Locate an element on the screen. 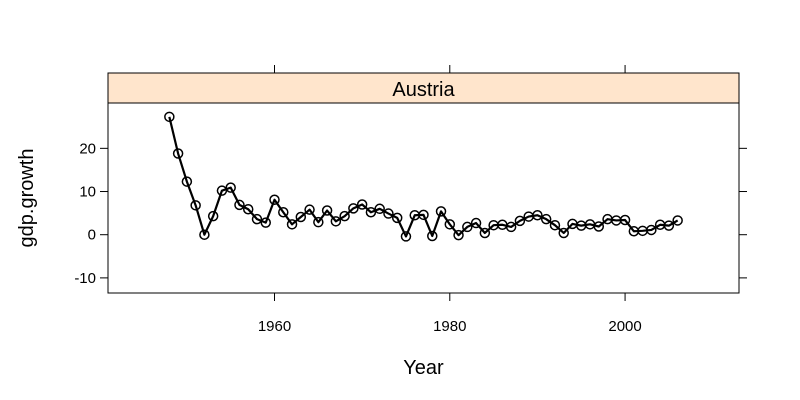 The width and height of the screenshot is (800, 400). x-tick-label: 1980 is located at coordinates (449, 326).